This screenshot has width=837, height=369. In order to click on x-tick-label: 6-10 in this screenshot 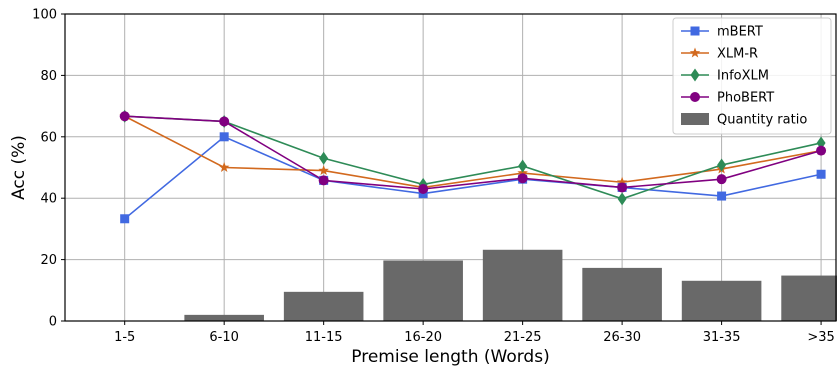, I will do `click(224, 337)`.